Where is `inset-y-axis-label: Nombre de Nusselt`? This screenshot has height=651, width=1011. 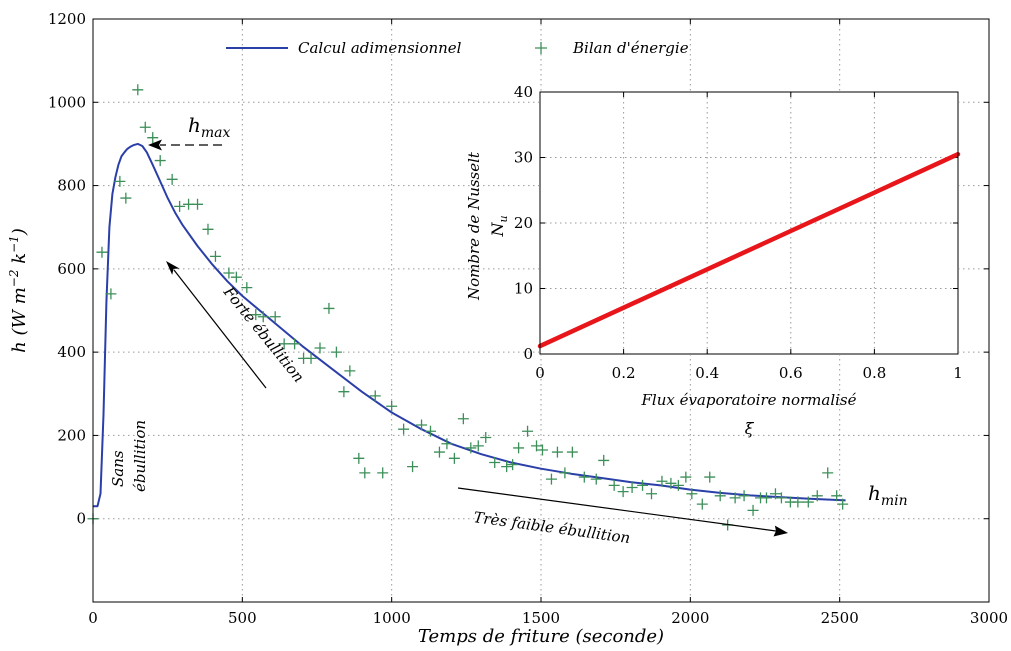 inset-y-axis-label: Nombre de Nusselt is located at coordinates (474, 226).